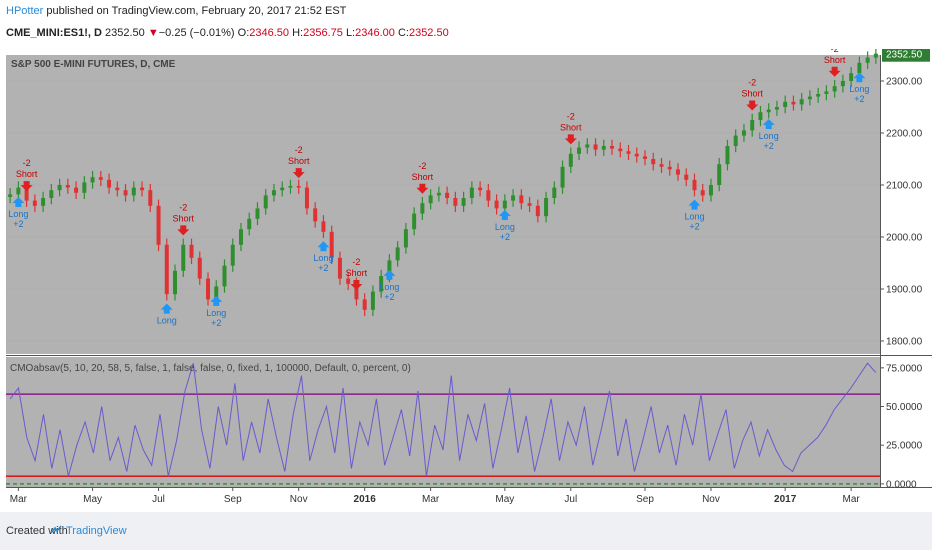 This screenshot has height=550, width=932. Describe the element at coordinates (365, 499) in the screenshot. I see `time-tick-label: 2016` at that location.